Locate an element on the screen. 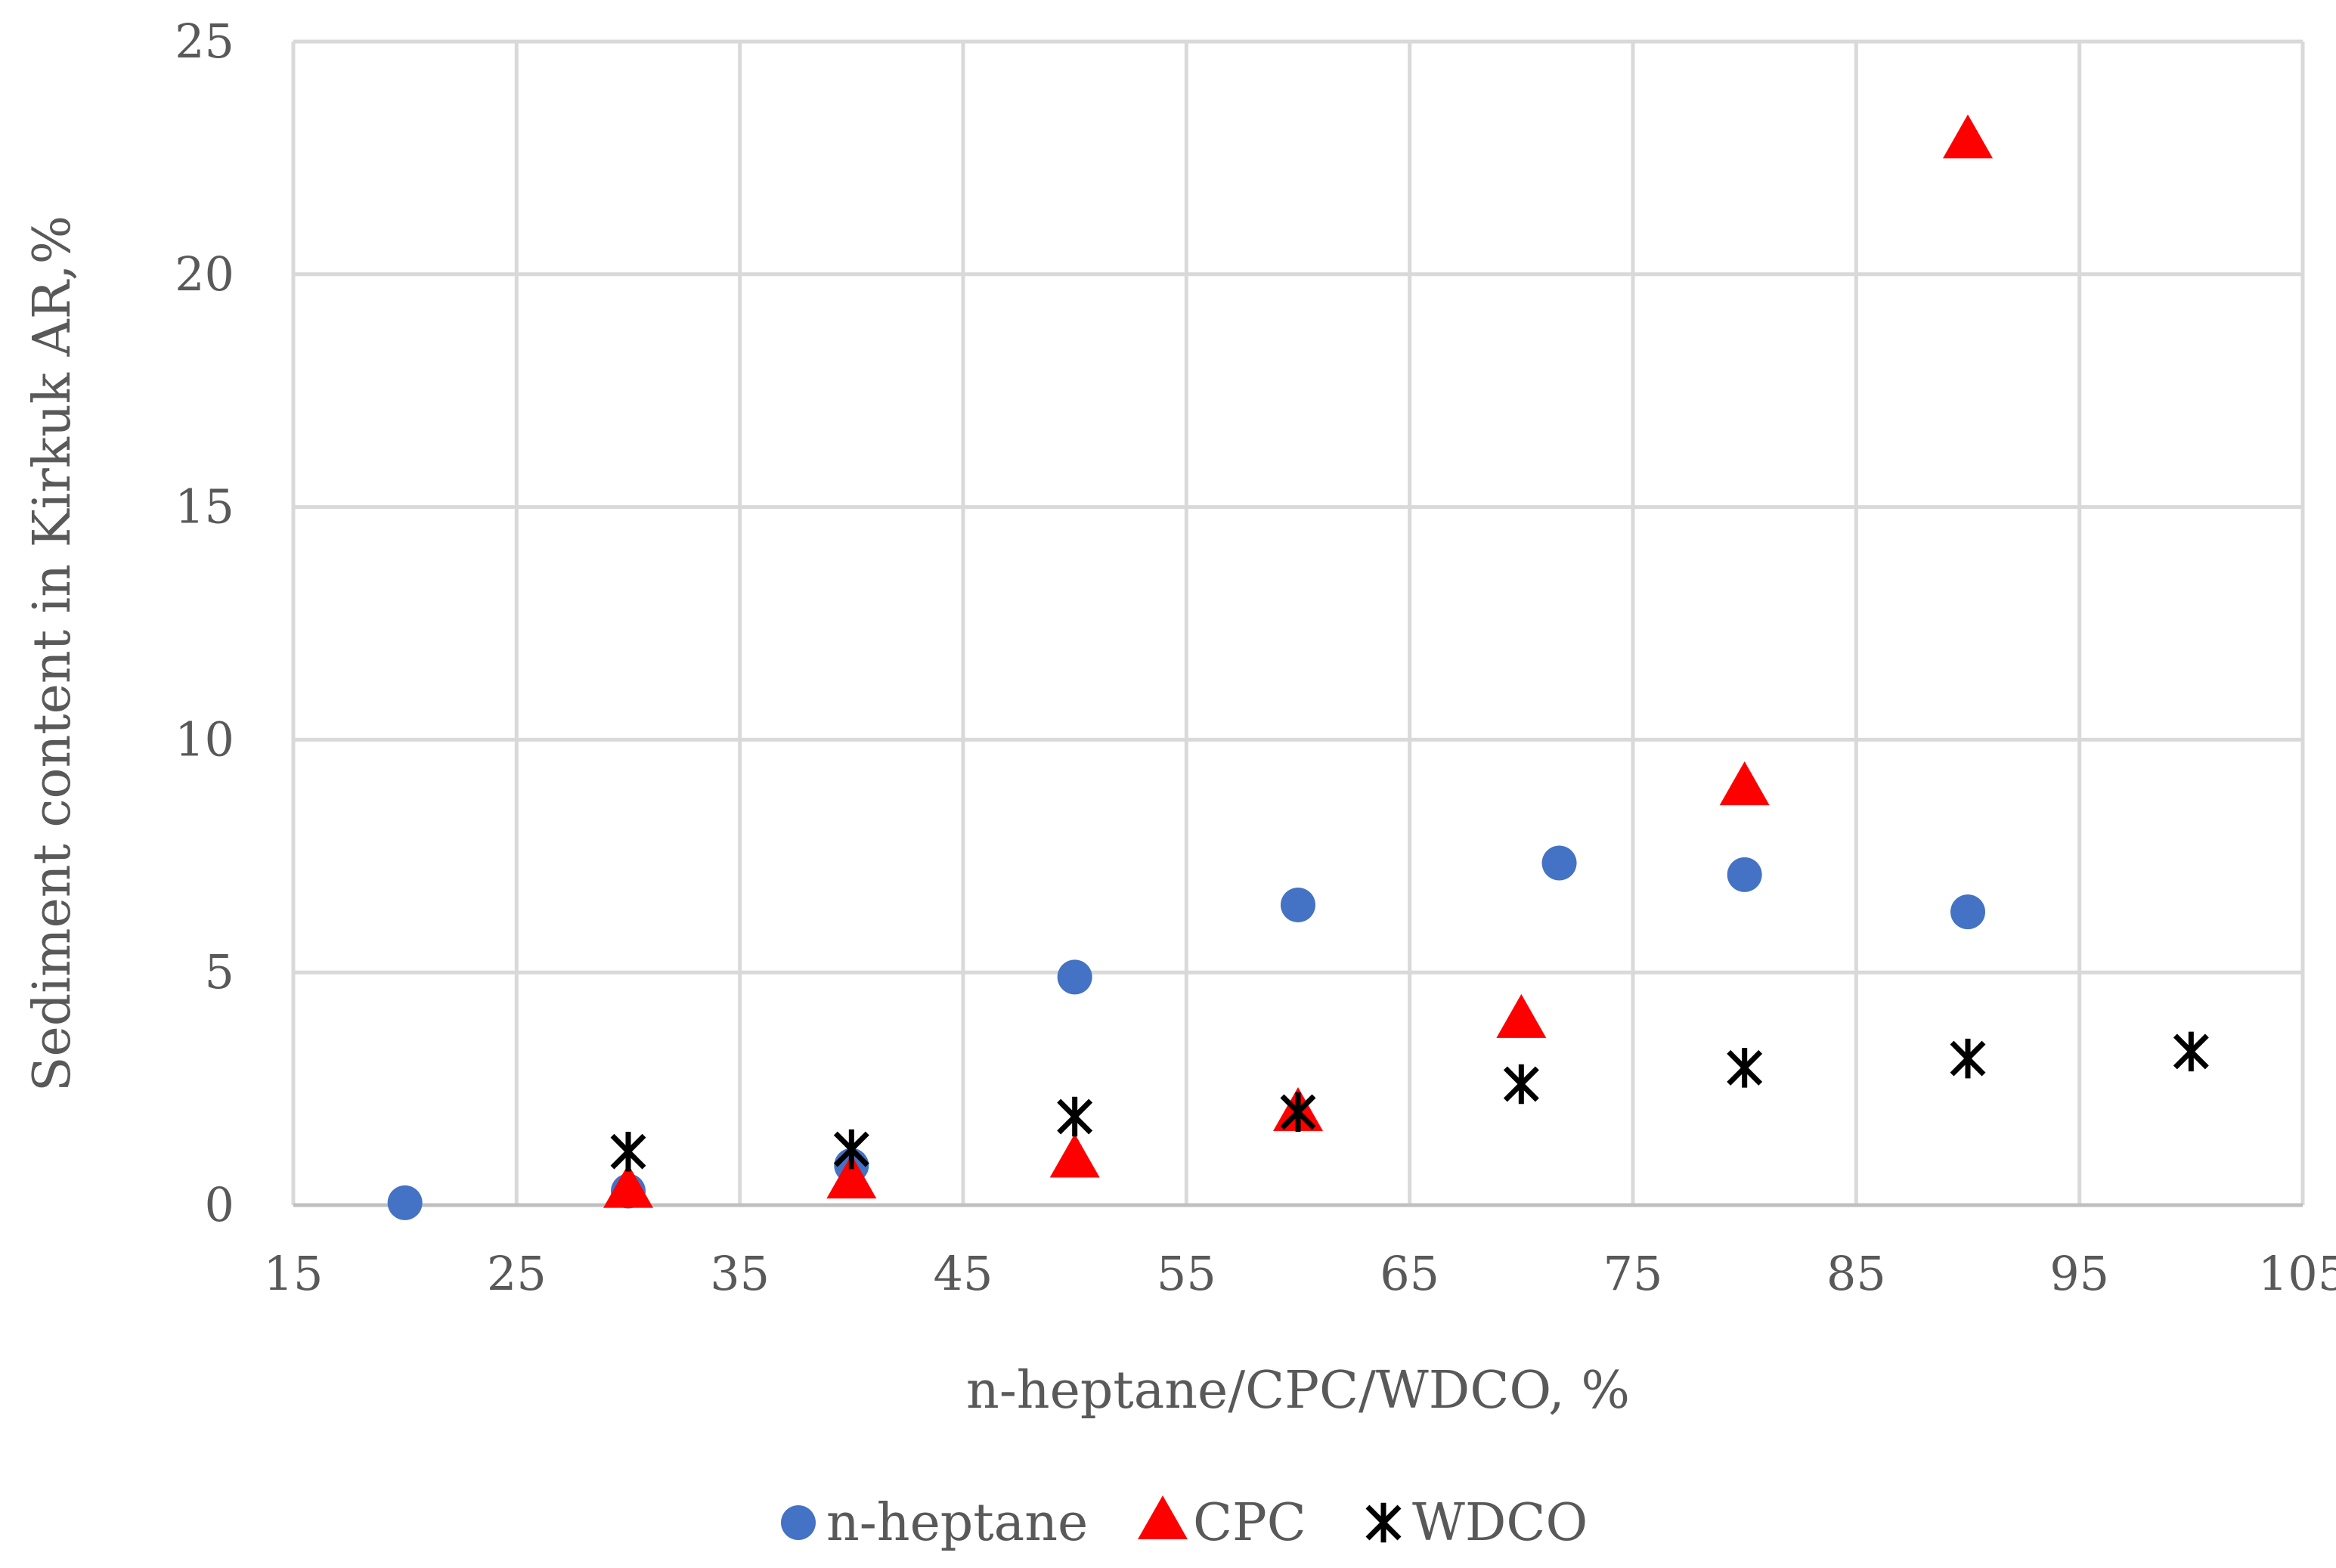  legend-label: n-heptane is located at coordinates (957, 1523).